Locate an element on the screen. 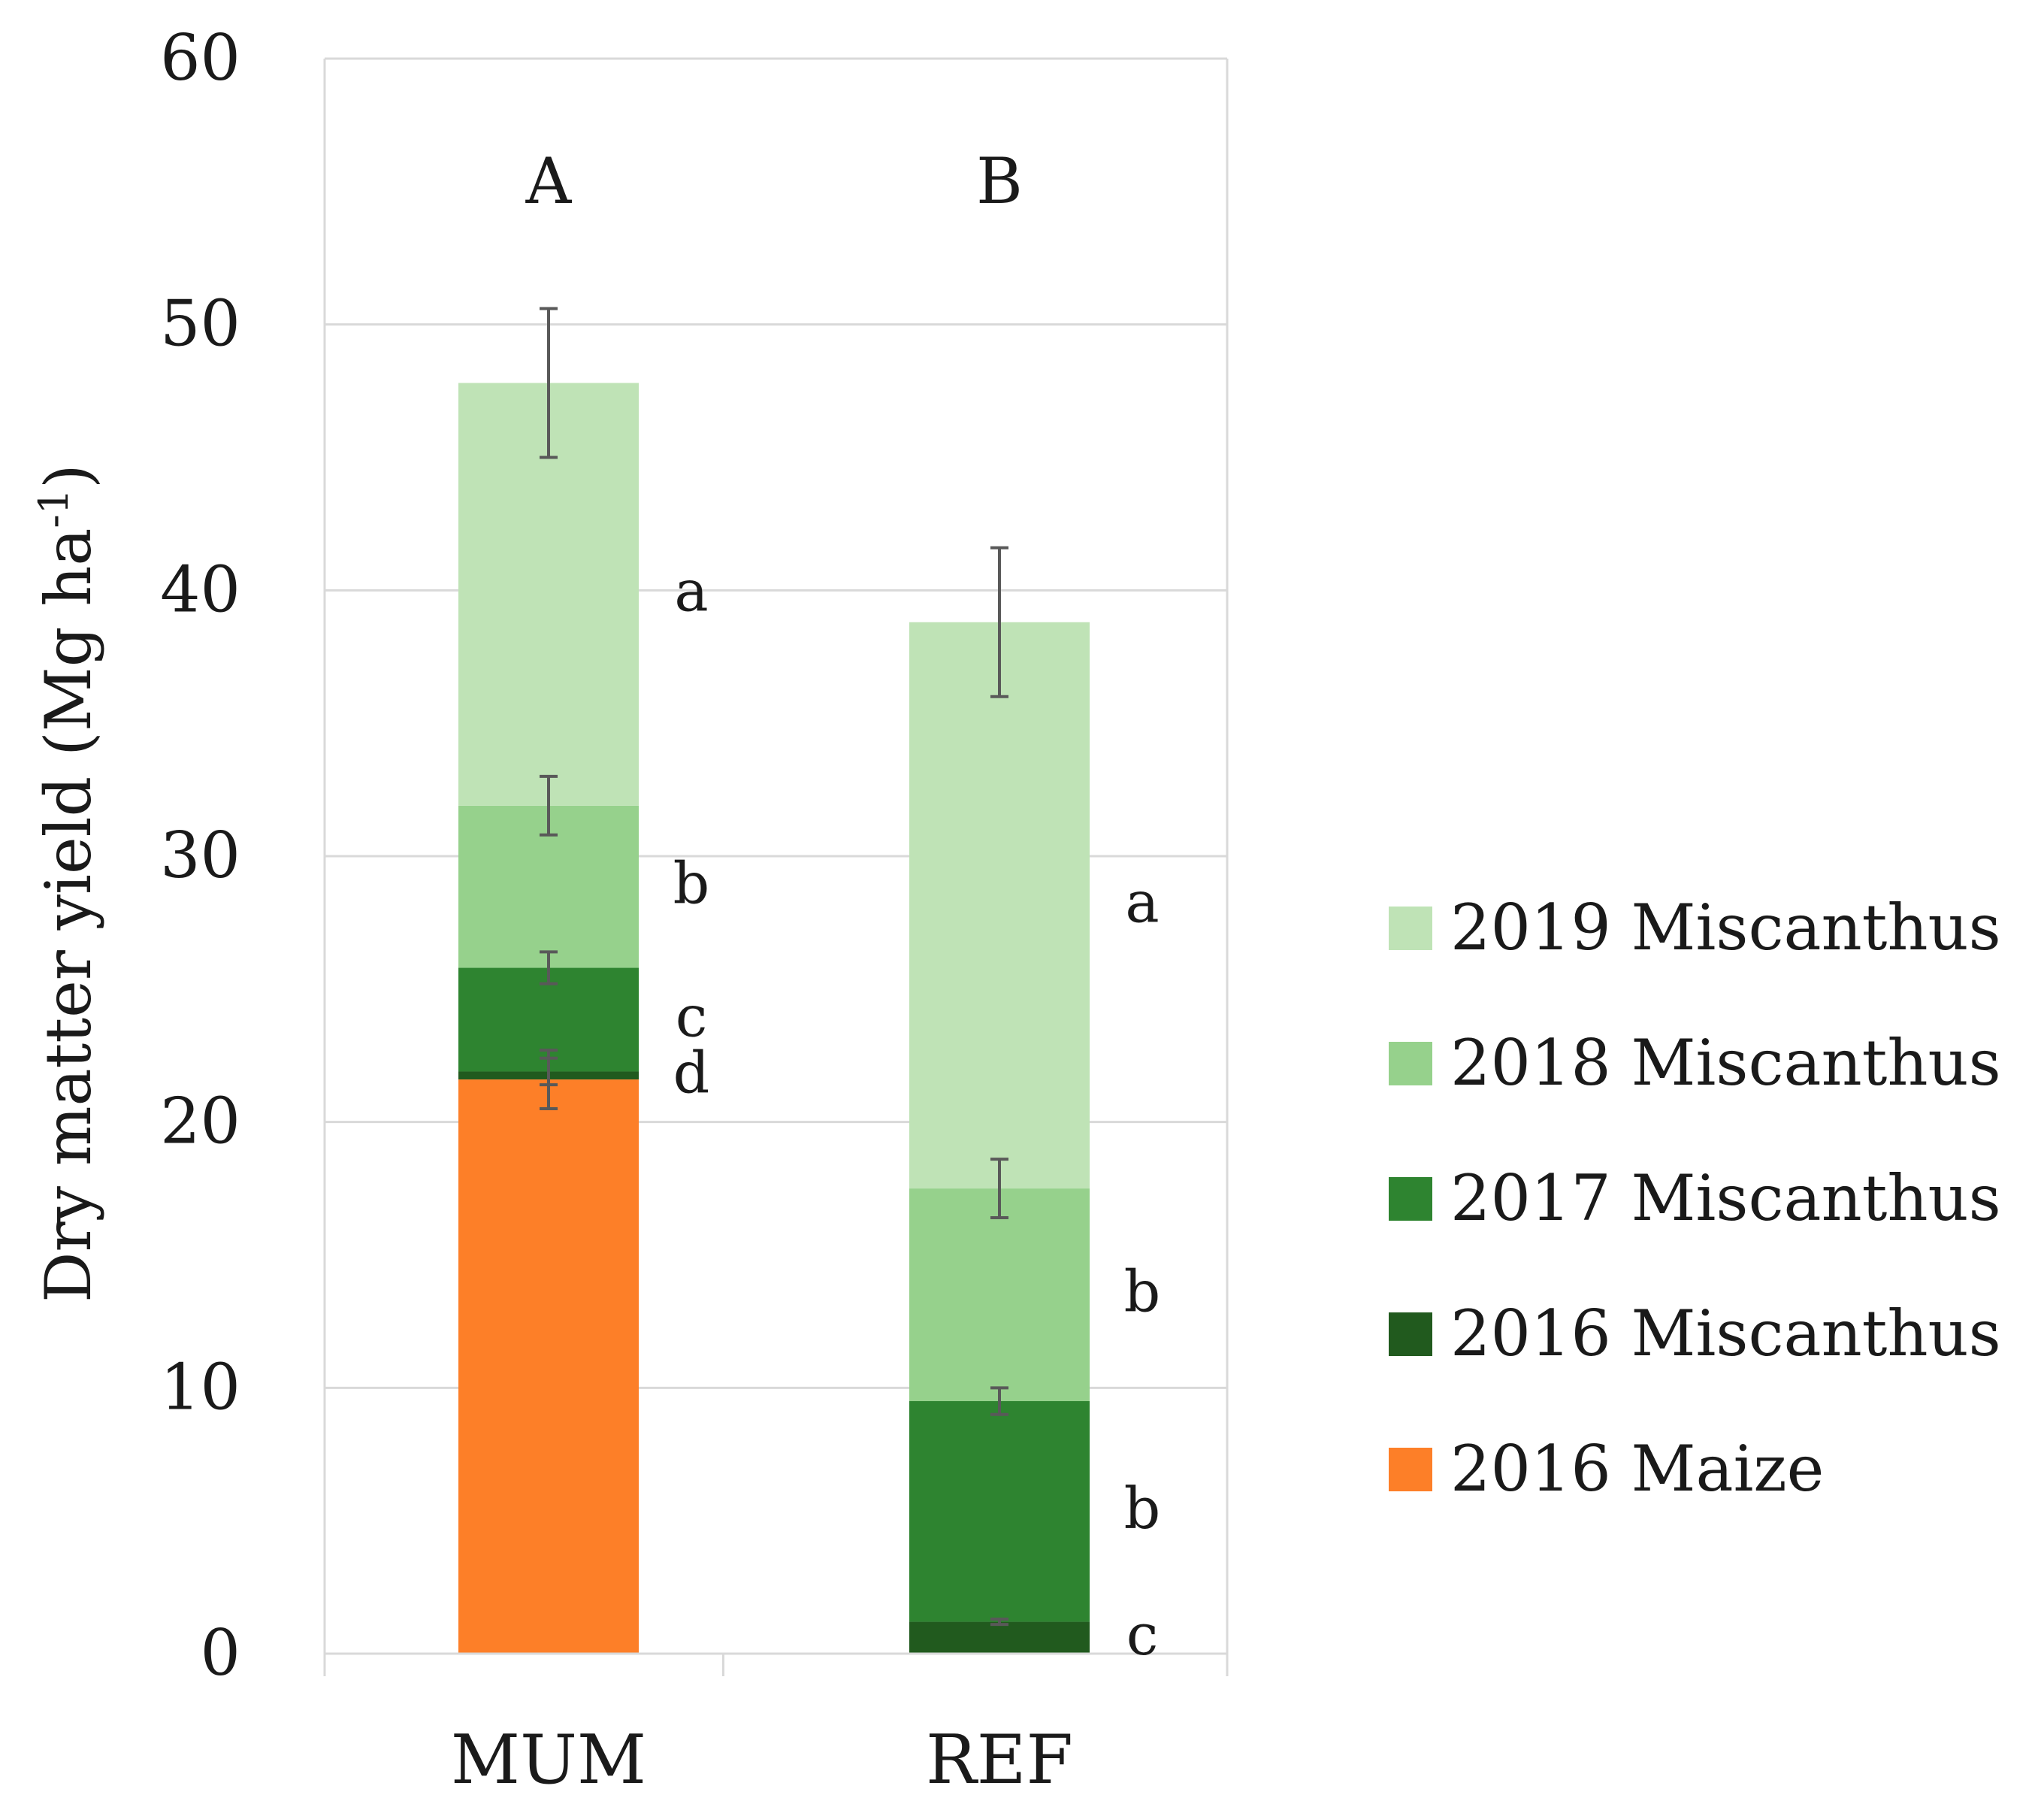  legend-item: 2018 Miscanthus is located at coordinates (1695, 1063).